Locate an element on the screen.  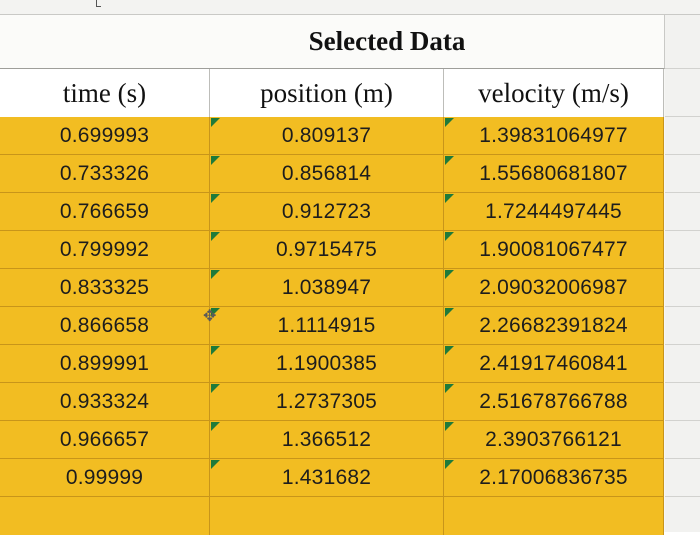
velocity-cell: 1.39831064977 is located at coordinates (554, 135).